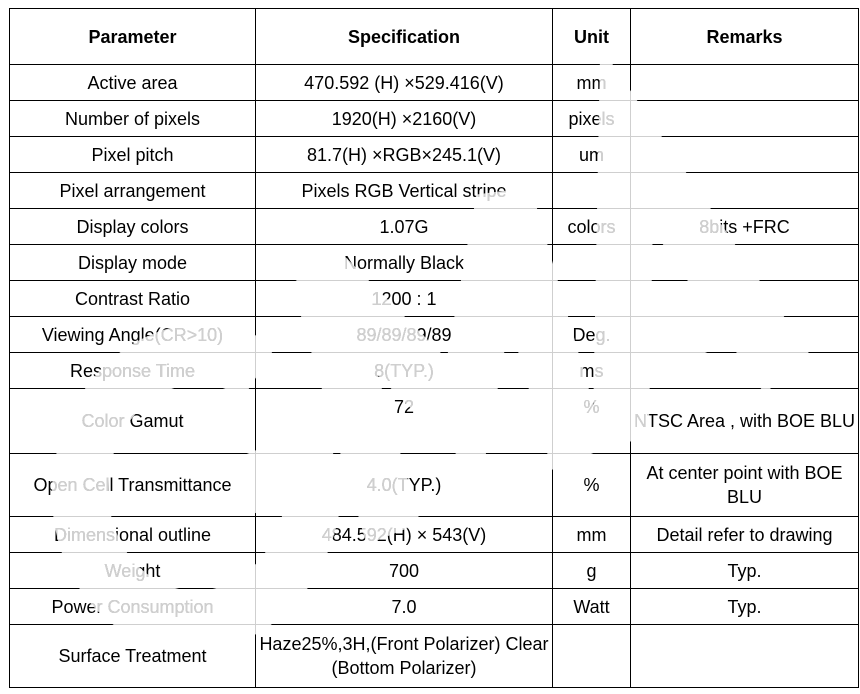 Image resolution: width=860 pixels, height=694 pixels. Describe the element at coordinates (404, 606) in the screenshot. I see `cell-specification: 7.0` at that location.